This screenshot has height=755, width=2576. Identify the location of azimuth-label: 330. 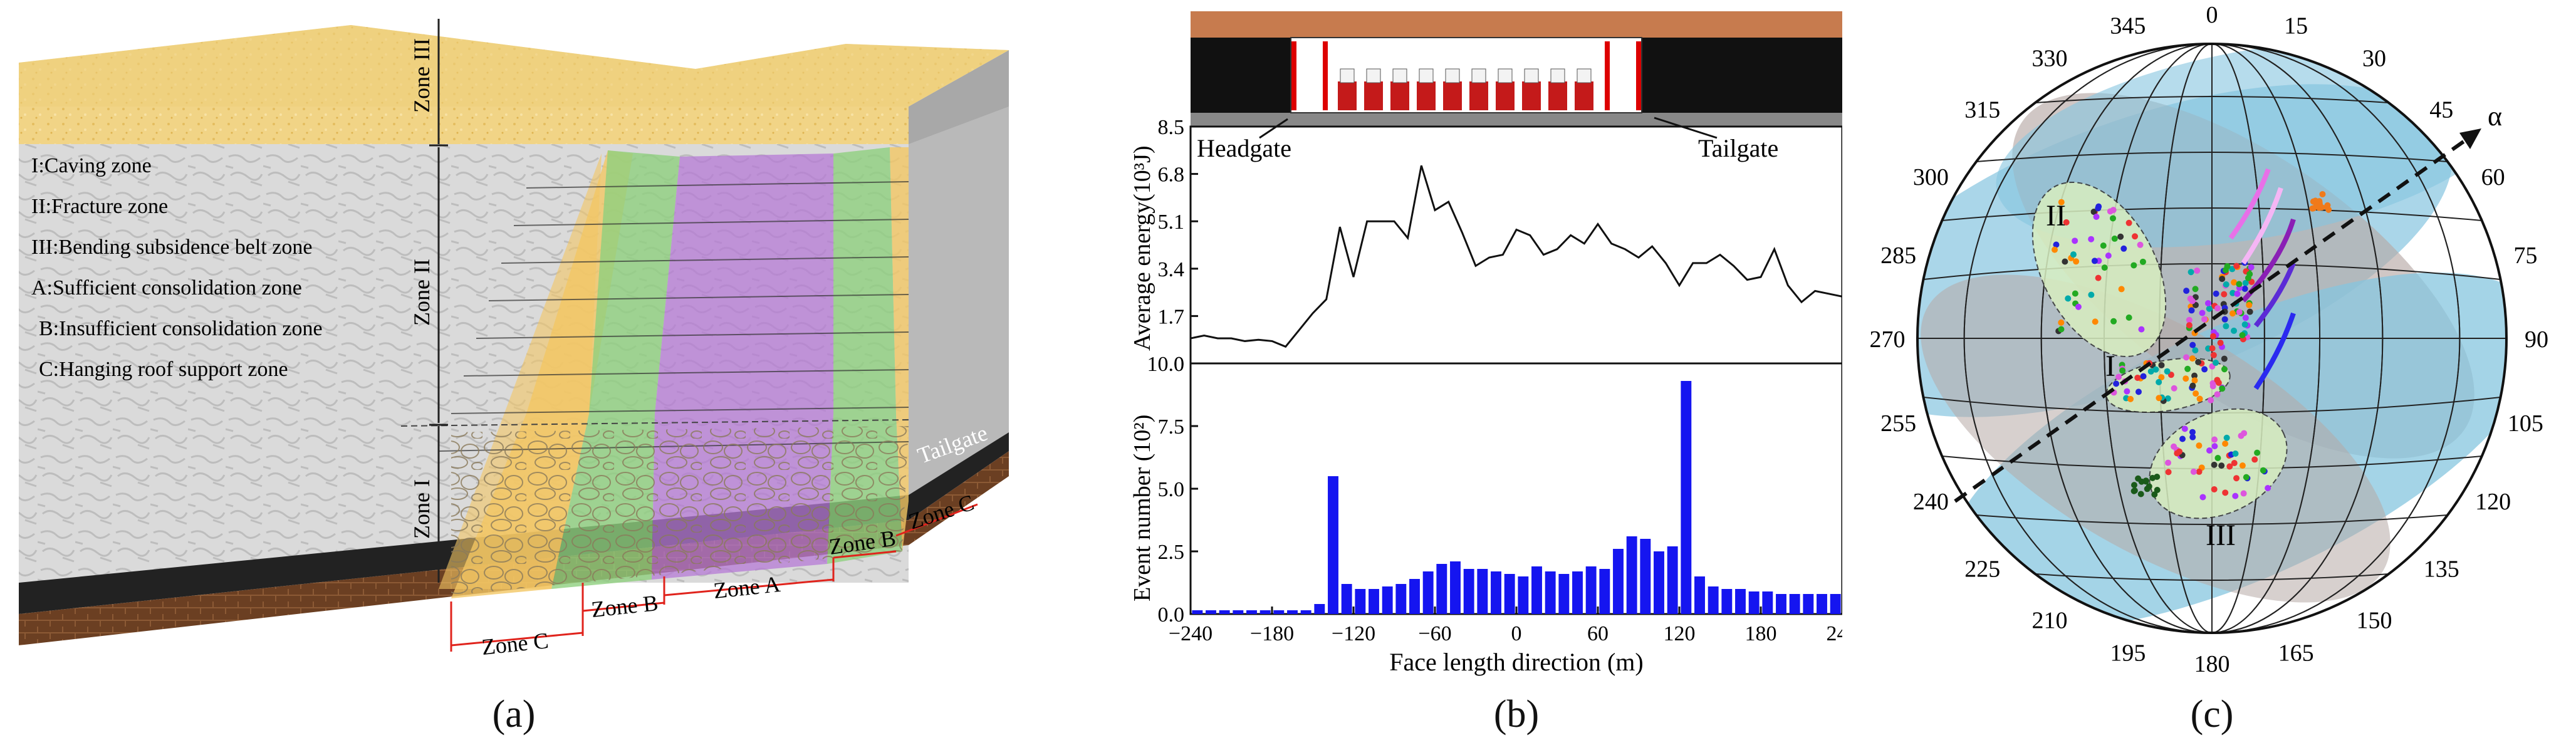
(2050, 58).